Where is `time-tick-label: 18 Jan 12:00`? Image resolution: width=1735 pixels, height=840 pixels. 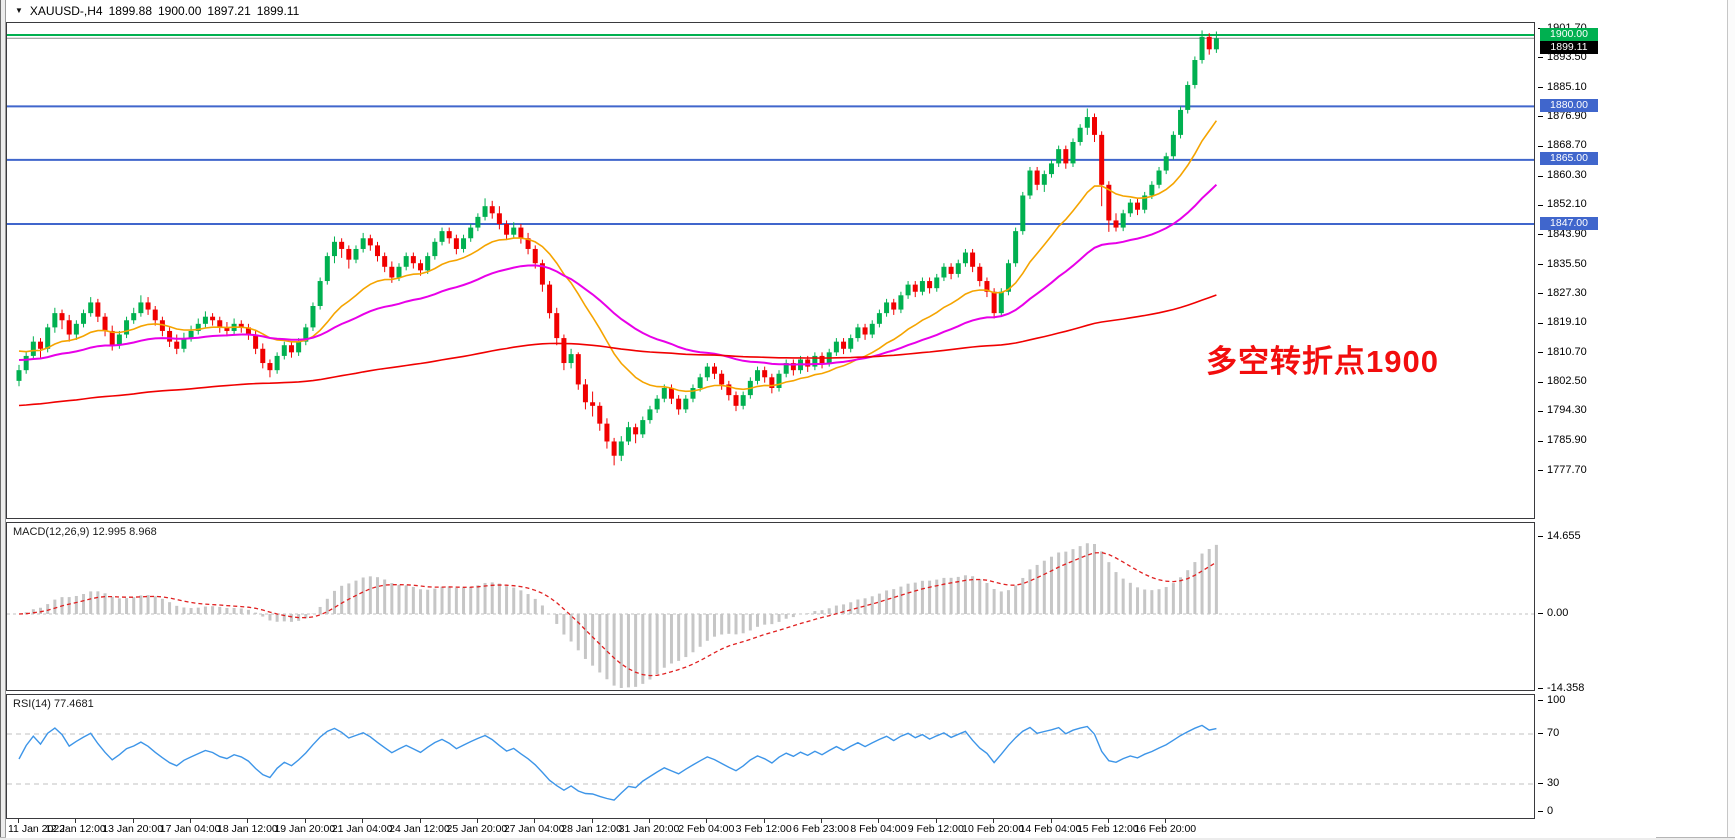 time-tick-label: 18 Jan 12:00 is located at coordinates (247, 829).